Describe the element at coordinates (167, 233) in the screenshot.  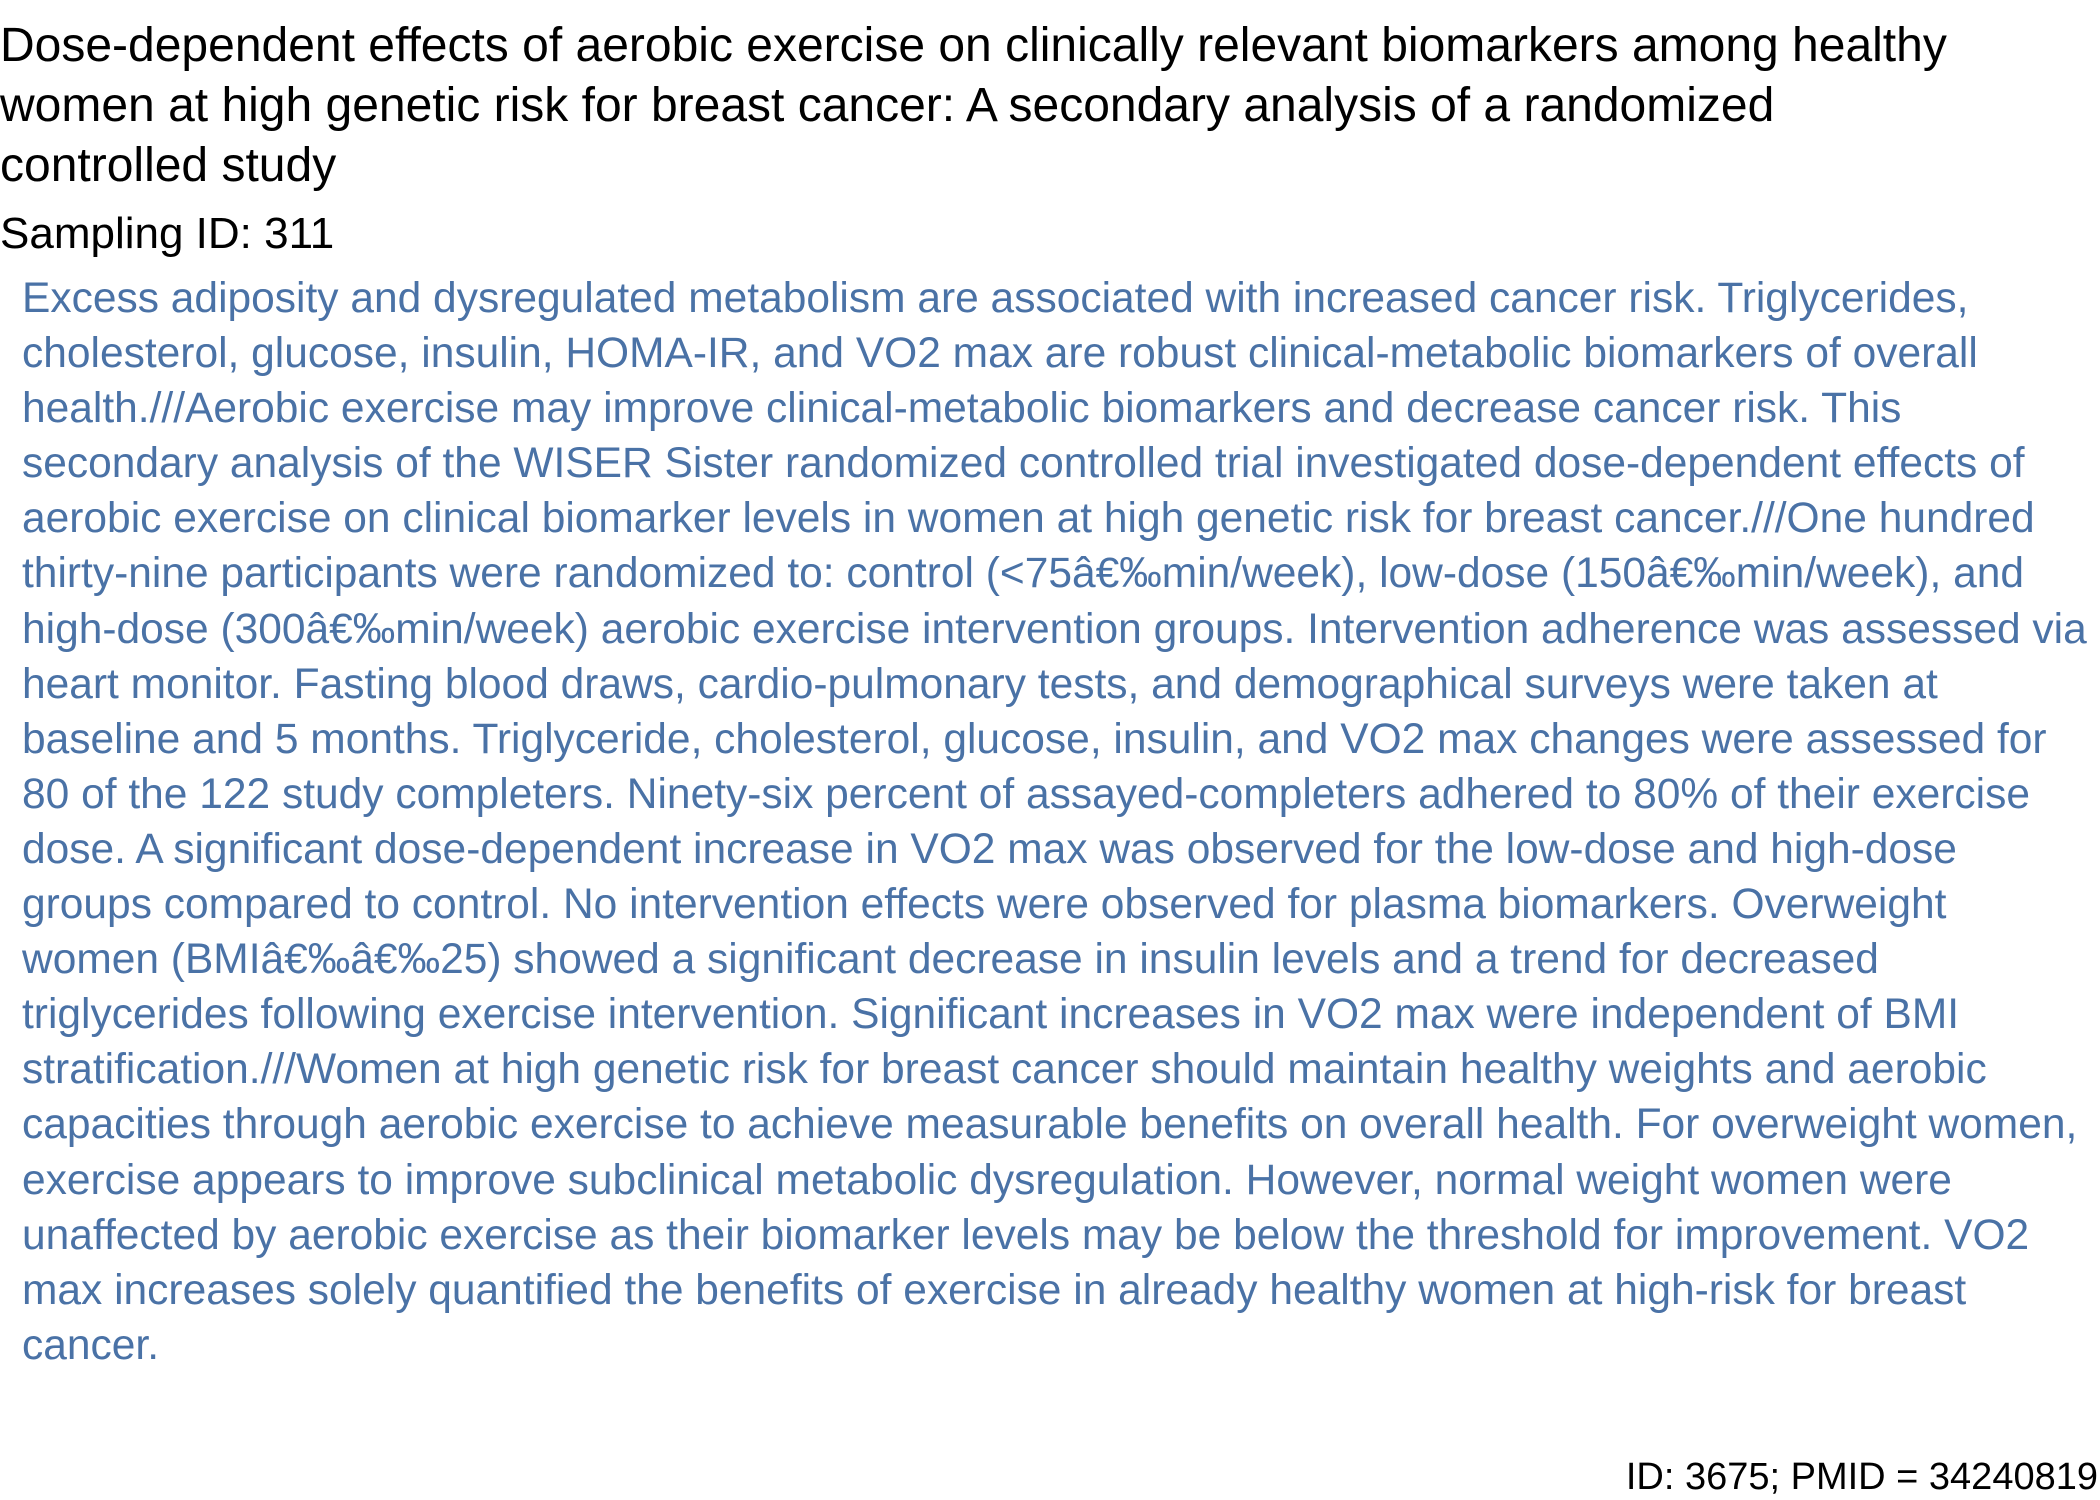
I see `sampling-id: Sampling ID: 311` at that location.